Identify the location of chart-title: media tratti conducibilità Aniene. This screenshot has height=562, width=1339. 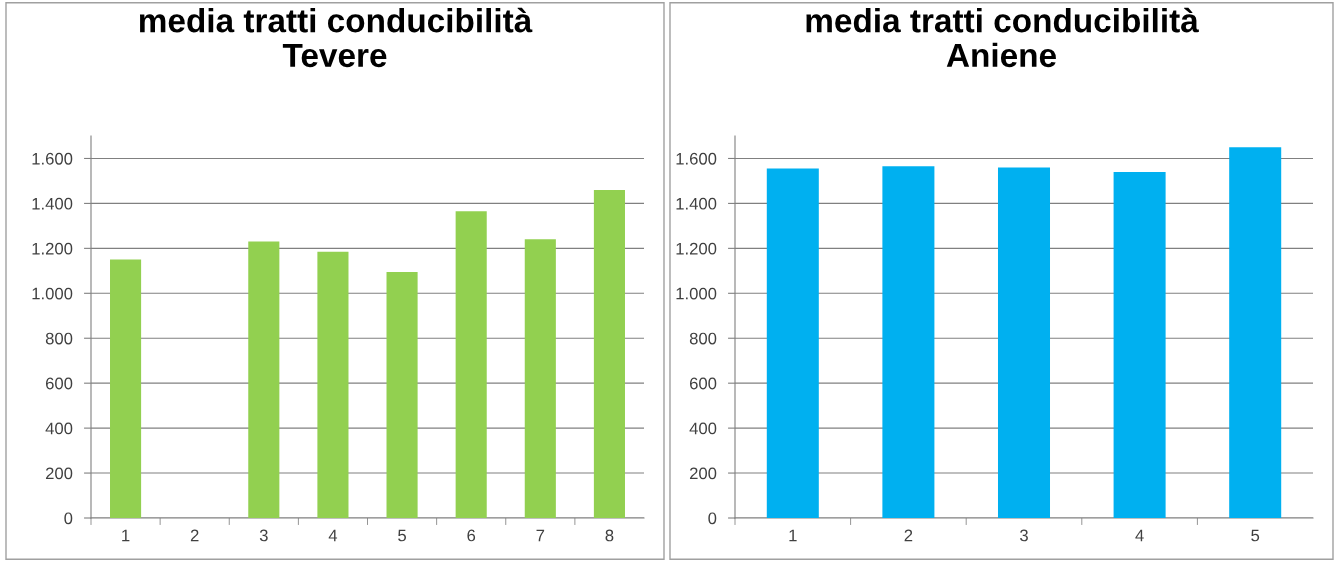
(1002, 37).